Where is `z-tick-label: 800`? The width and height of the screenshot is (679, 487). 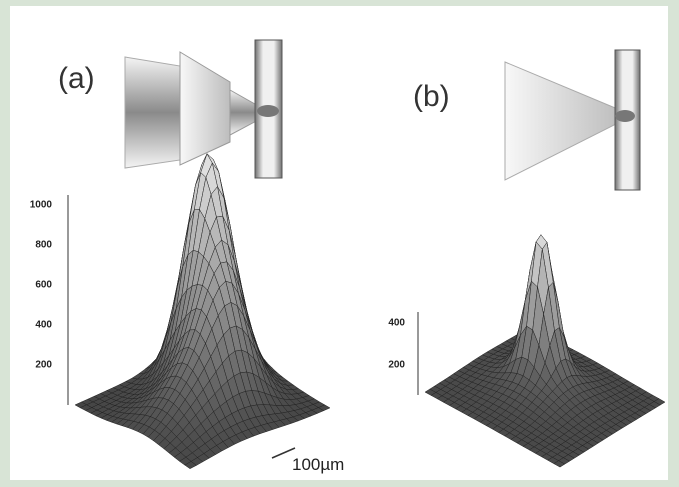 z-tick-label: 800 is located at coordinates (43, 245).